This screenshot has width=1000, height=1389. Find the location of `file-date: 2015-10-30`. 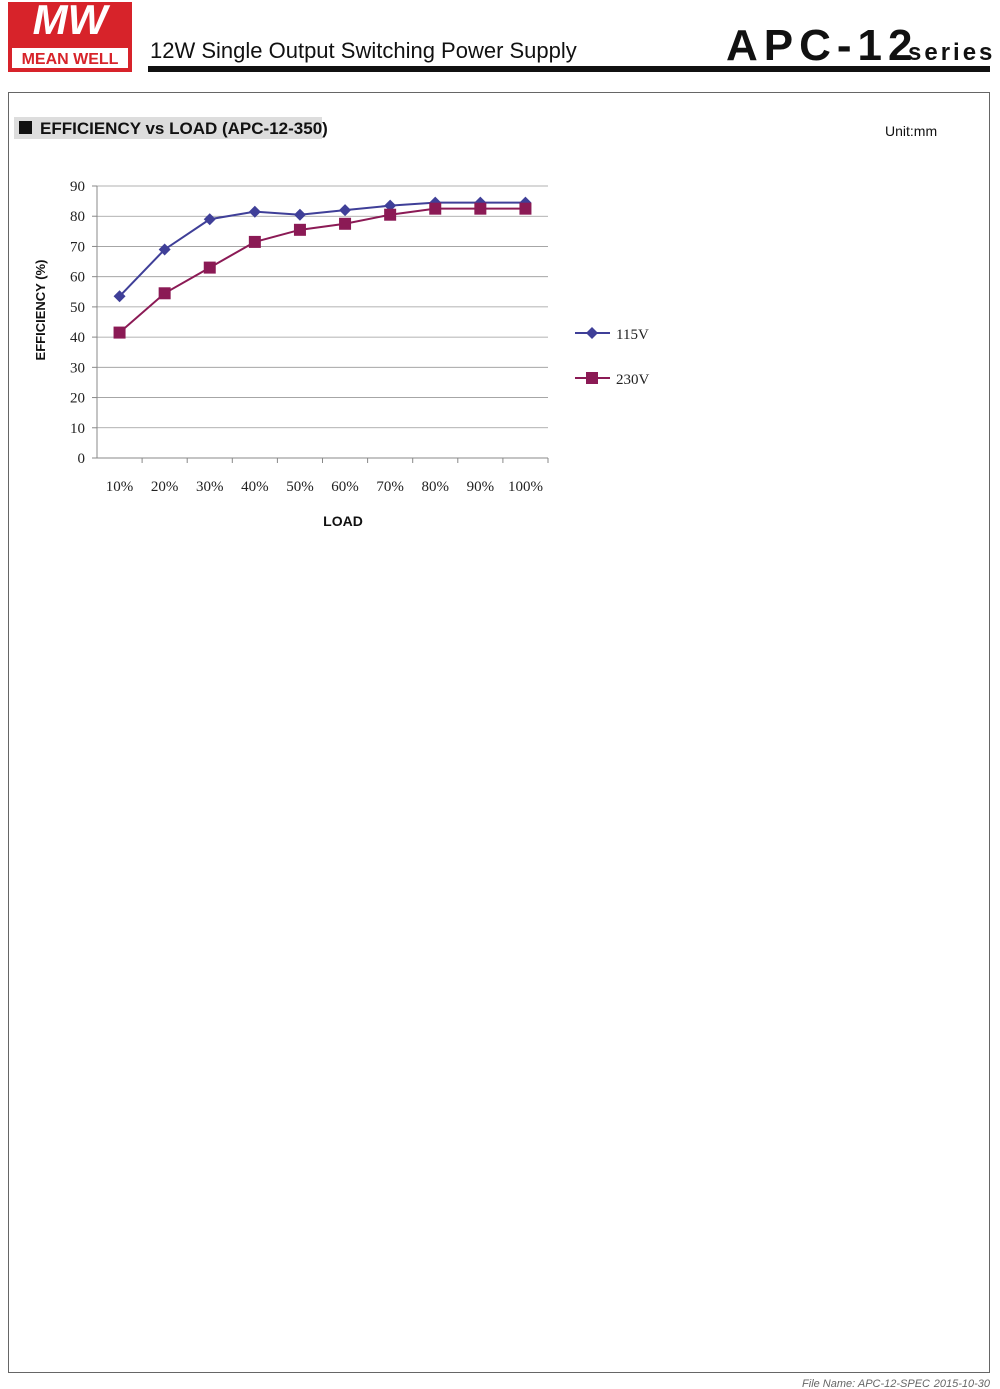

file-date: 2015-10-30 is located at coordinates (962, 1383).